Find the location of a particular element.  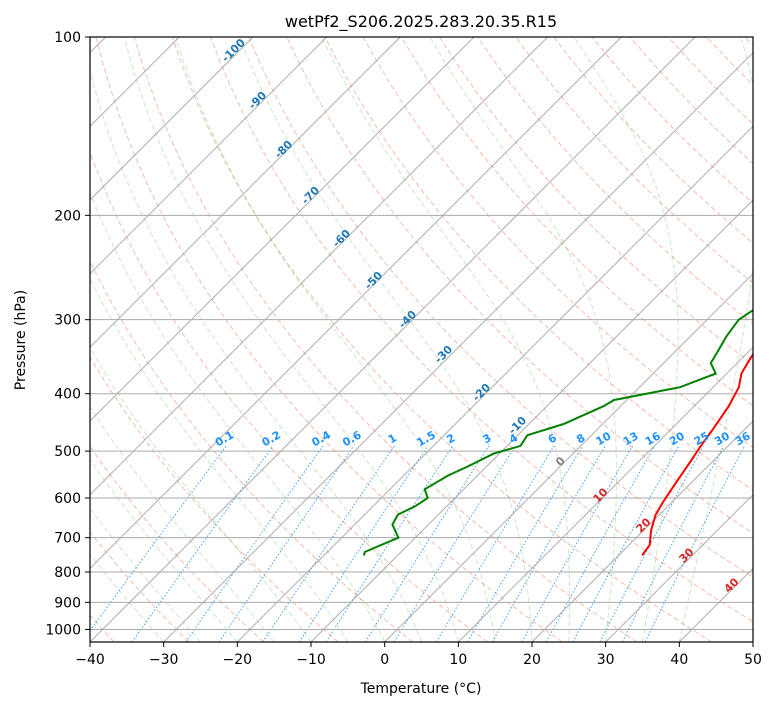

mixing-ratio-label: 8 is located at coordinates (580, 438).